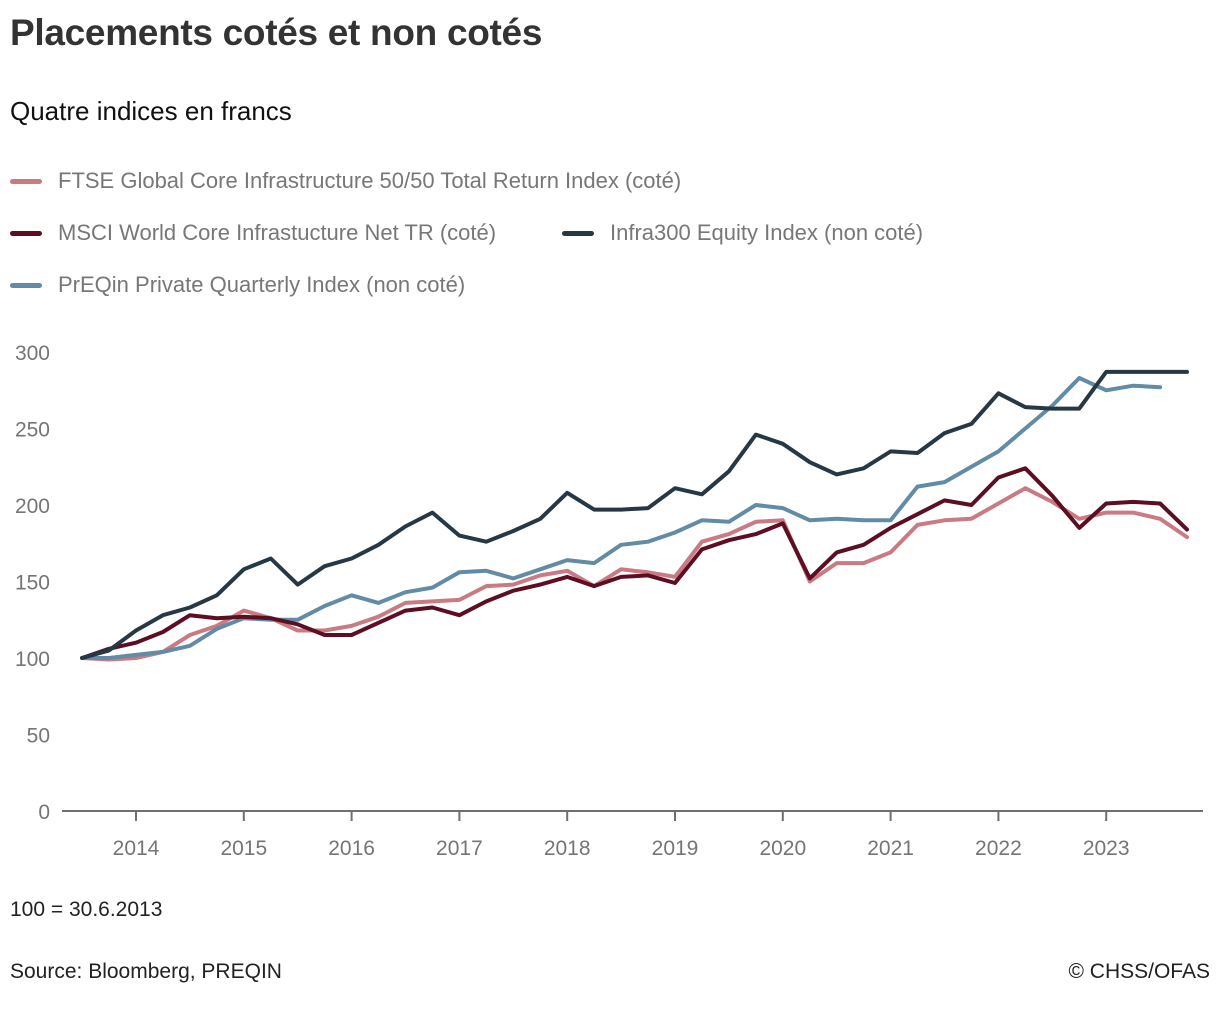 The height and width of the screenshot is (1010, 1220). I want to click on x-tick-label: 2016, so click(351, 848).